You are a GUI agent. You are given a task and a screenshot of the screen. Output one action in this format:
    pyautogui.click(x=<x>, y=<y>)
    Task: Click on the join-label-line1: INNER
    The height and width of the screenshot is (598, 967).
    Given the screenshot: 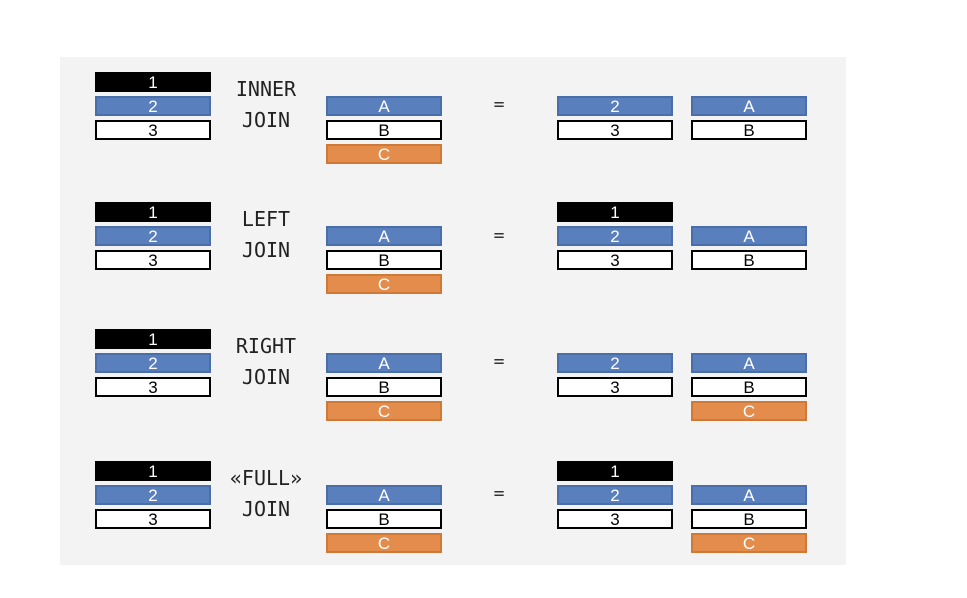 What is the action you would take?
    pyautogui.click(x=266, y=89)
    